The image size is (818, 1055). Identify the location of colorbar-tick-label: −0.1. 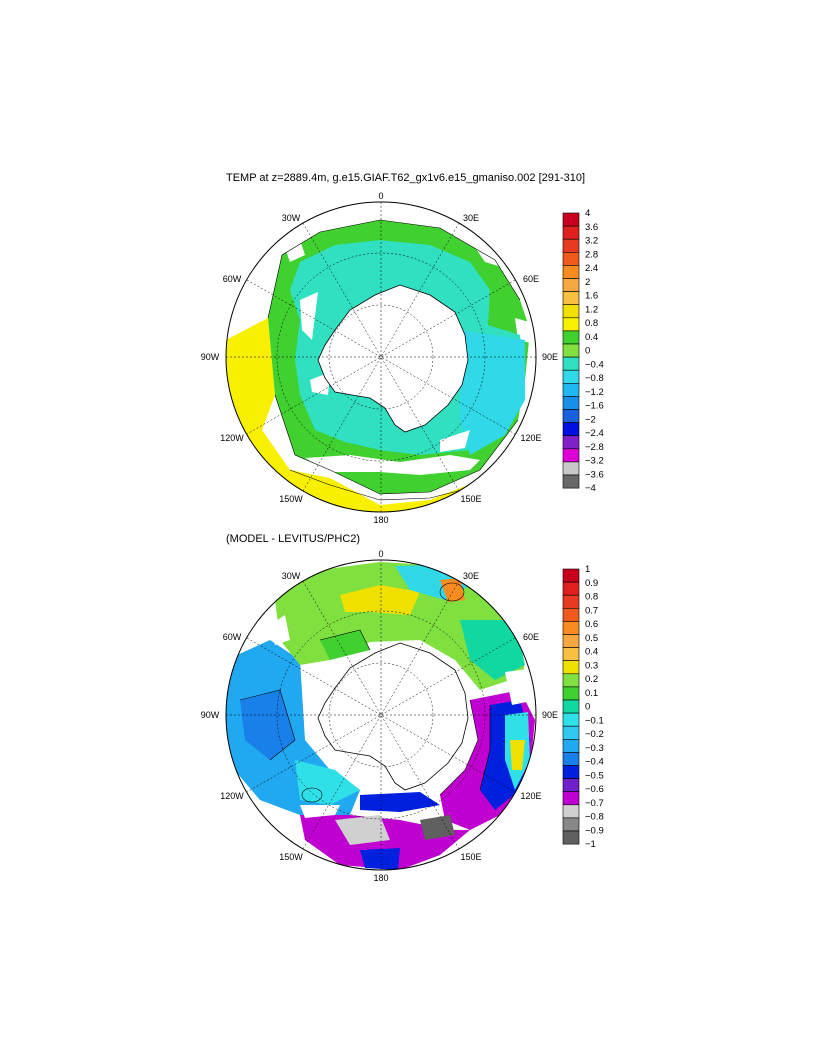
(594, 720).